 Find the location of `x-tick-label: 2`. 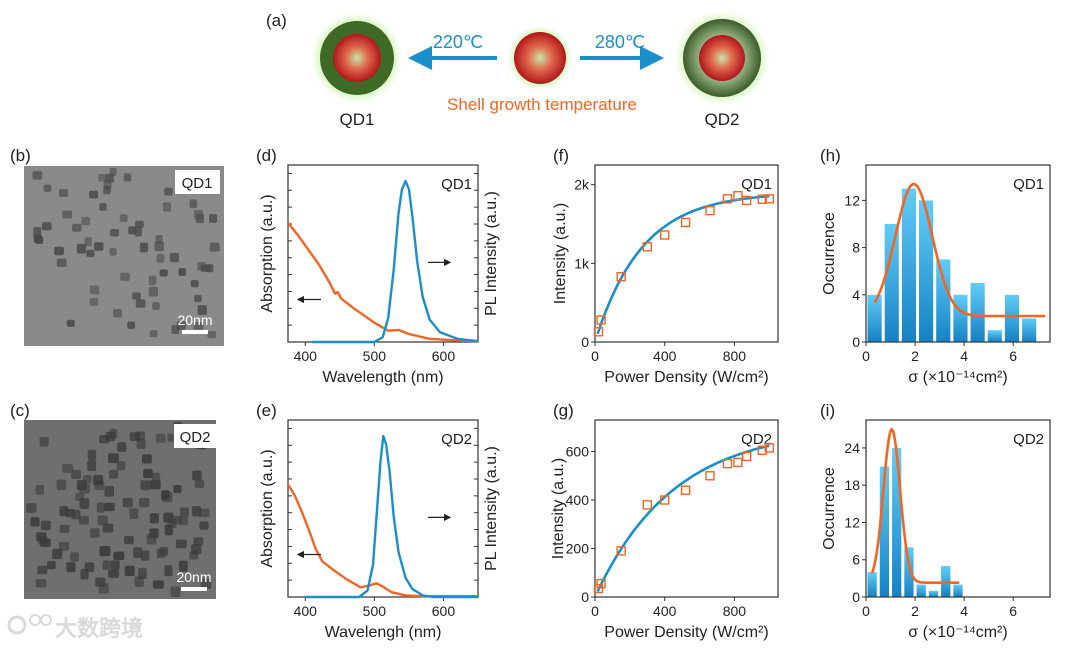

x-tick-label: 2 is located at coordinates (915, 611).